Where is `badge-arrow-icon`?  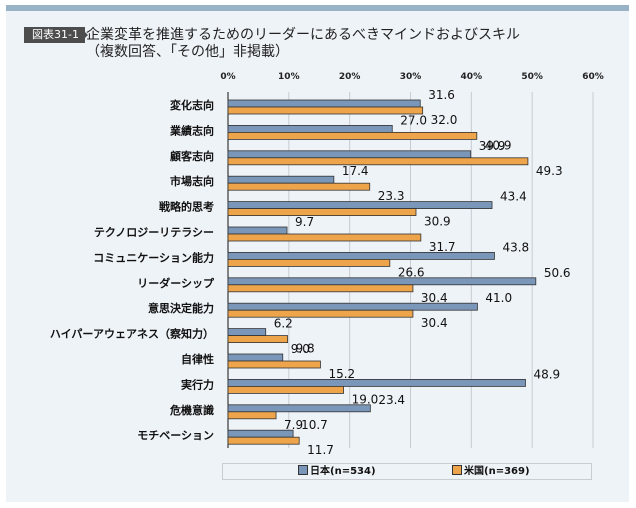 badge-arrow-icon is located at coordinates (84, 35).